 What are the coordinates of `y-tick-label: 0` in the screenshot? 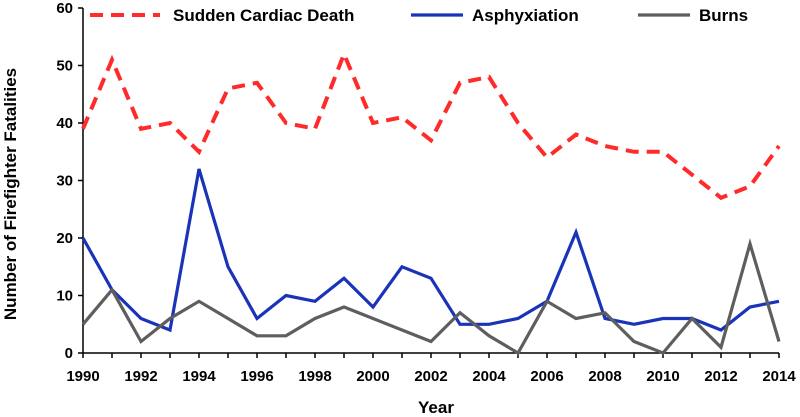 It's located at (69, 353).